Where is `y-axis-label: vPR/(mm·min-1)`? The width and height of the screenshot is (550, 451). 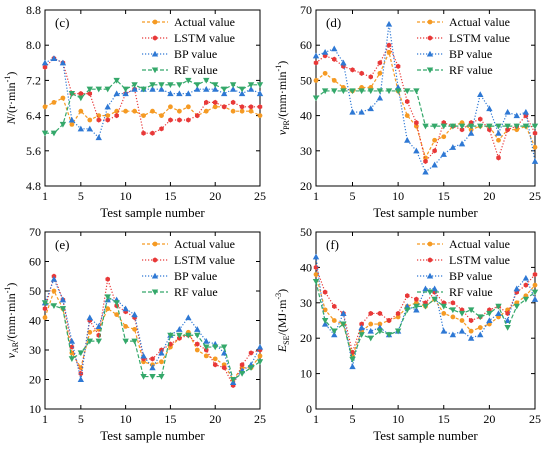
y-axis-label: vPR/(mm·min-1) is located at coordinates (282, 98).